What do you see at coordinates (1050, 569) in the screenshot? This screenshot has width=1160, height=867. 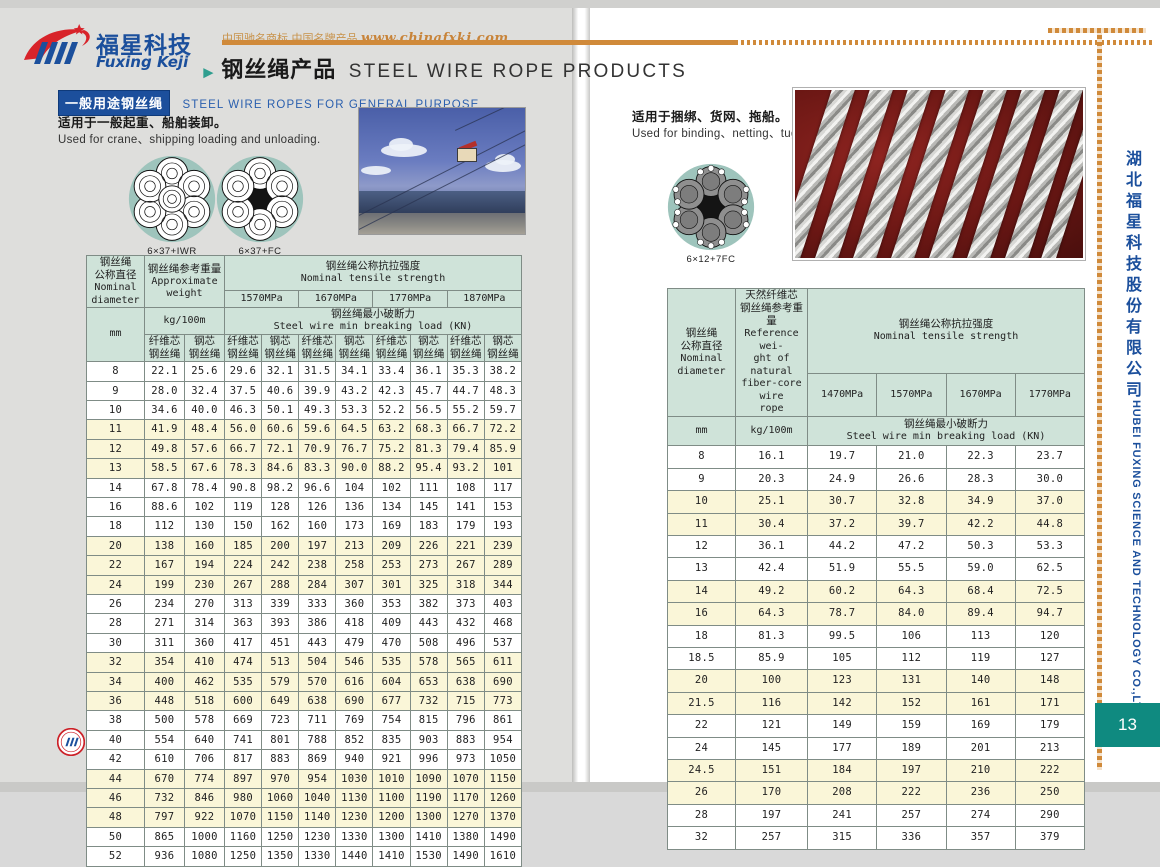 I see `table-cell: 62.5` at bounding box center [1050, 569].